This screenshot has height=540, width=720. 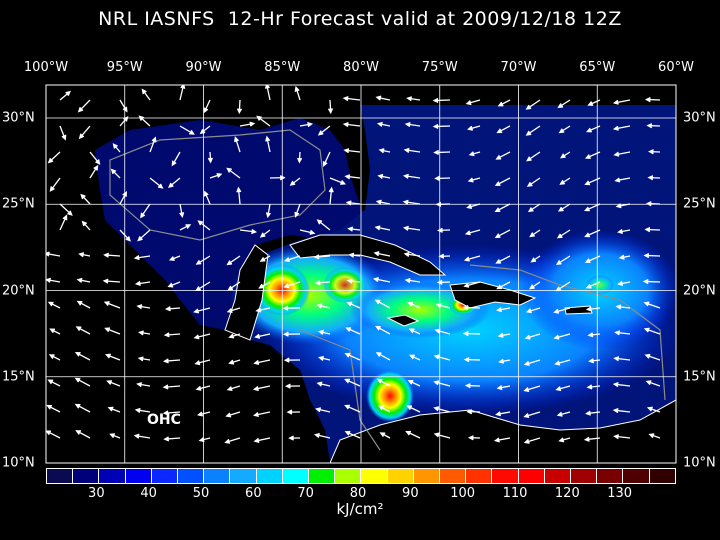 I want to click on colorbar-tick-label: 60, so click(x=253, y=493).